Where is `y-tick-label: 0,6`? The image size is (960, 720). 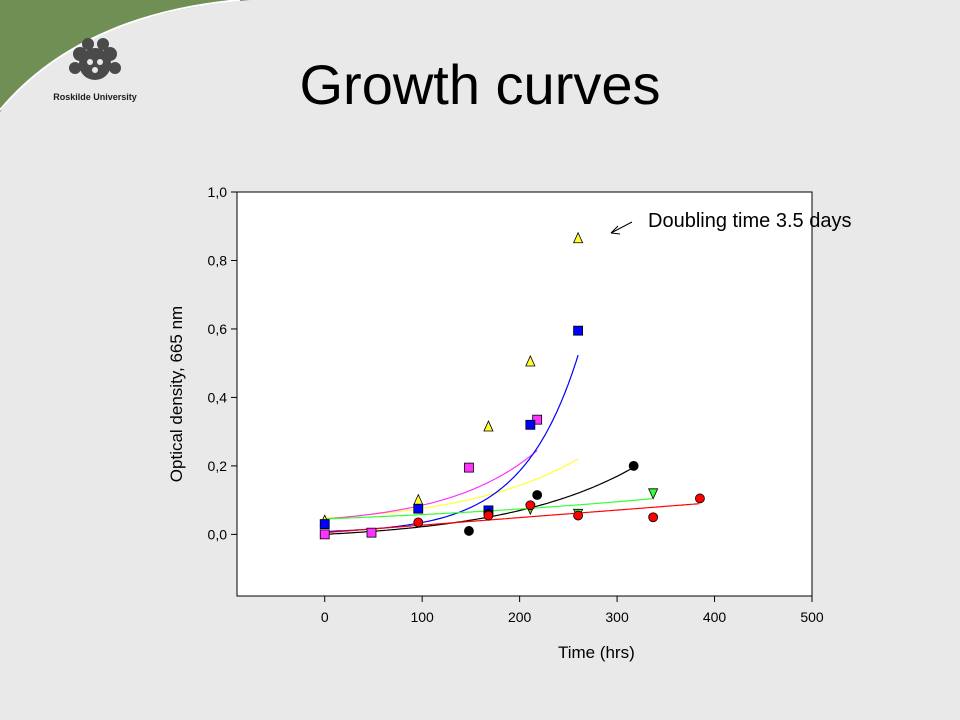
y-tick-label: 0,6 is located at coordinates (218, 329).